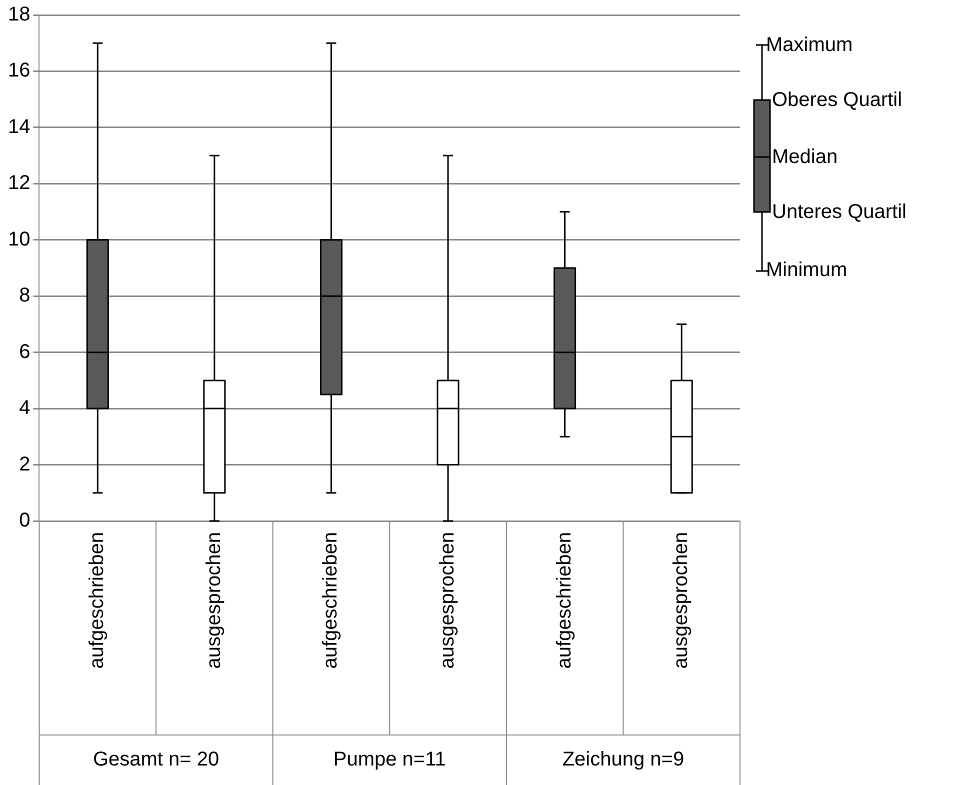  I want to click on y-tick-label: 12, so click(19, 183).